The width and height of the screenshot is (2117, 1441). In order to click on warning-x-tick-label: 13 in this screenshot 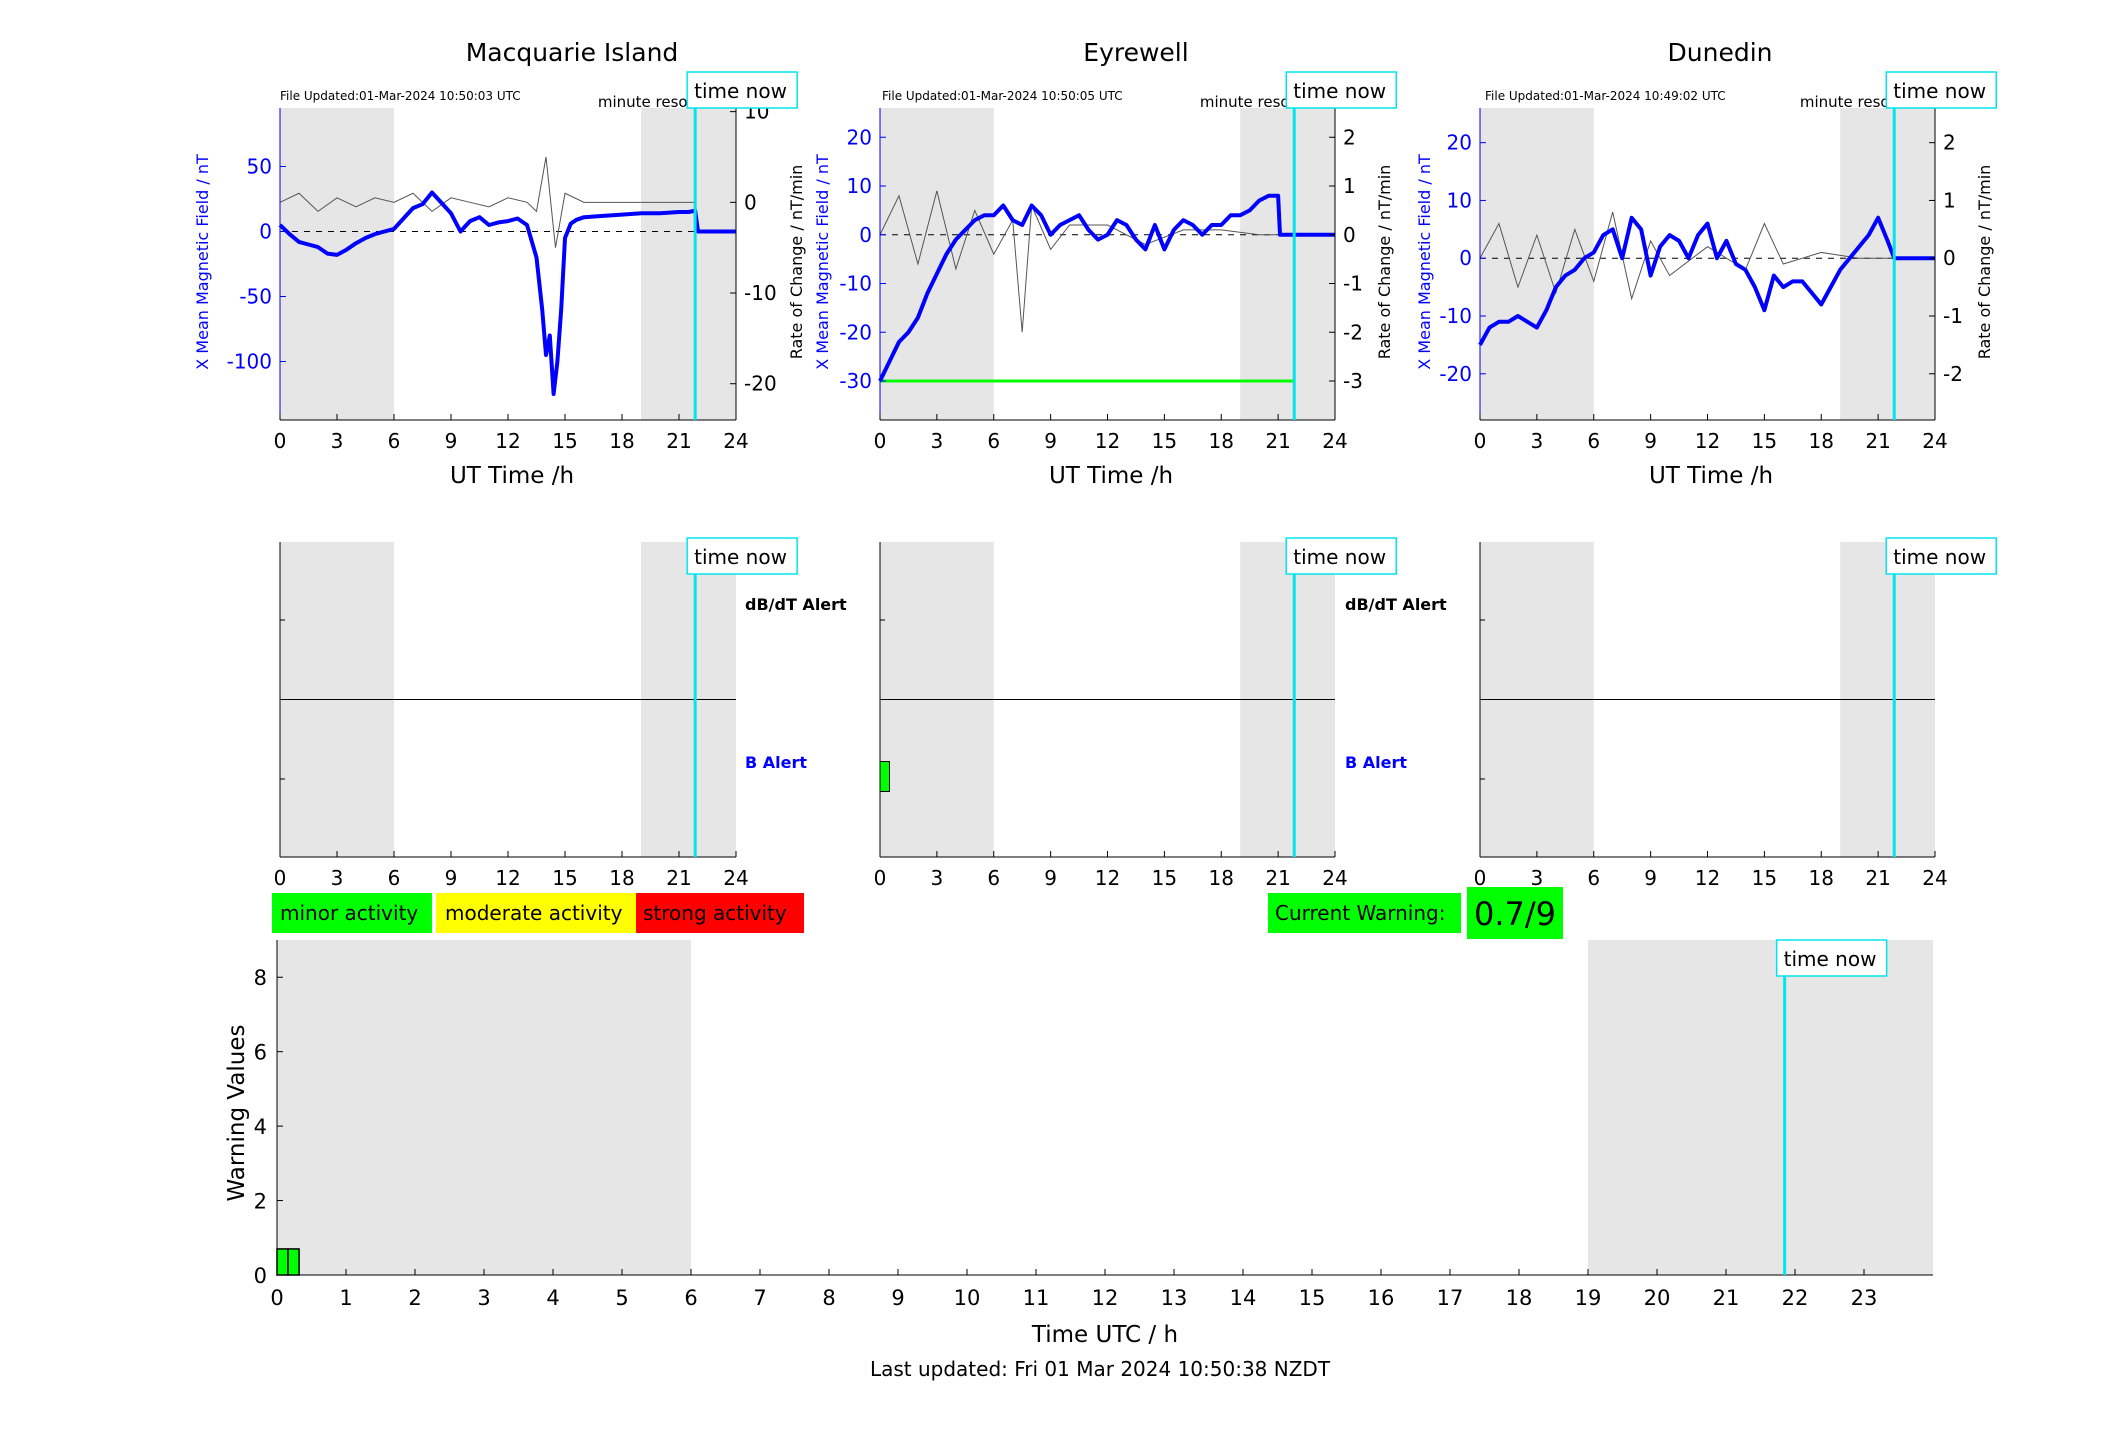, I will do `click(1174, 1298)`.